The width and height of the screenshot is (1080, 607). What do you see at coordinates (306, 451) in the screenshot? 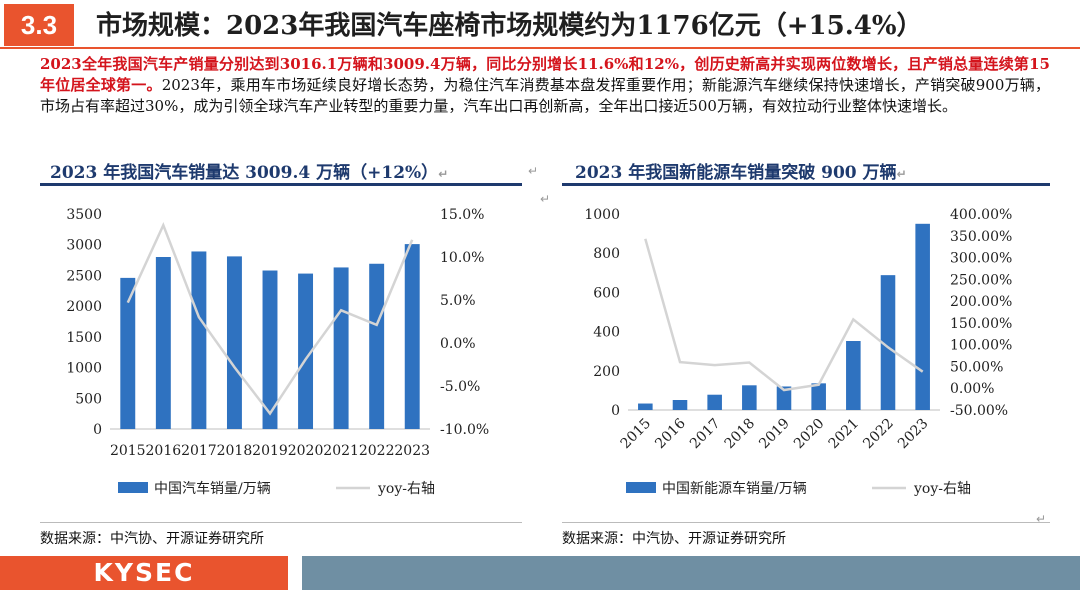
I see `chart1-category-label: 2020` at bounding box center [306, 451].